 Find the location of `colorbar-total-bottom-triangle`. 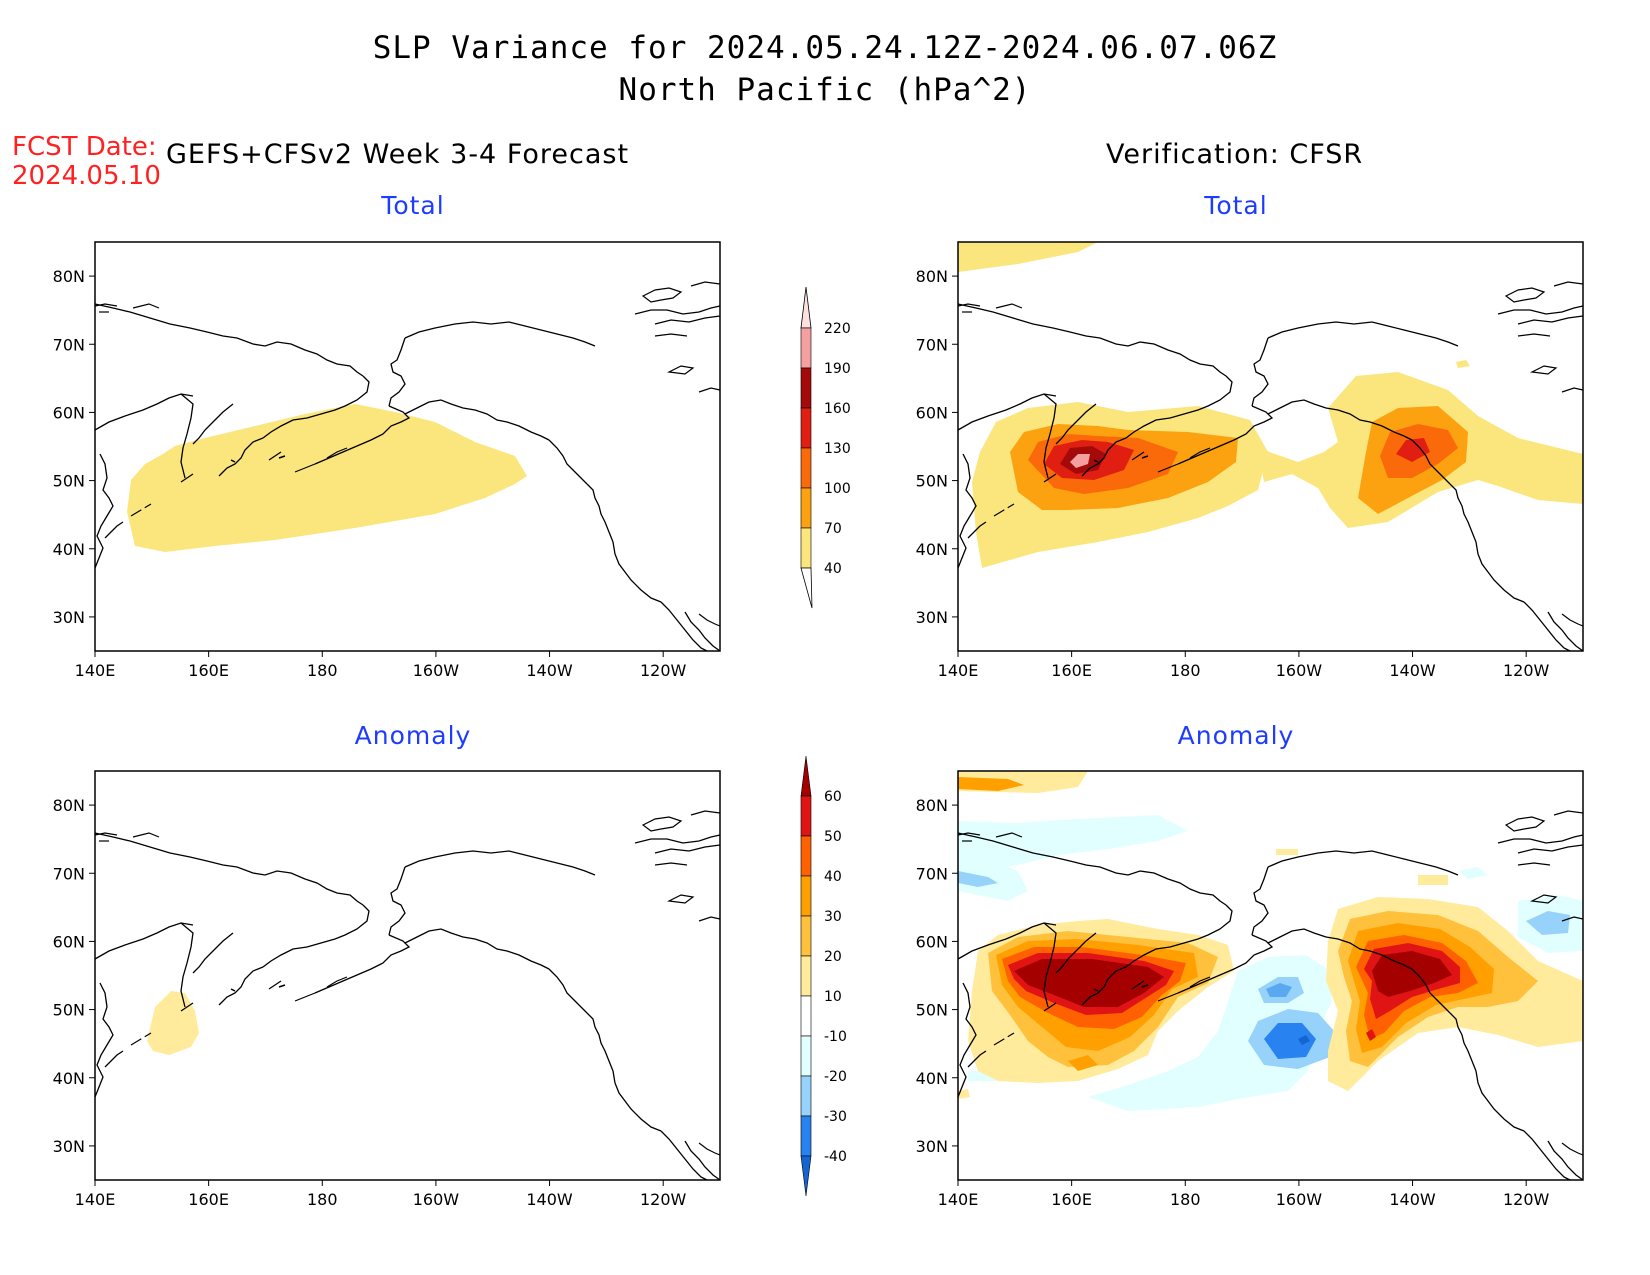

colorbar-total-bottom-triangle is located at coordinates (806, 588).